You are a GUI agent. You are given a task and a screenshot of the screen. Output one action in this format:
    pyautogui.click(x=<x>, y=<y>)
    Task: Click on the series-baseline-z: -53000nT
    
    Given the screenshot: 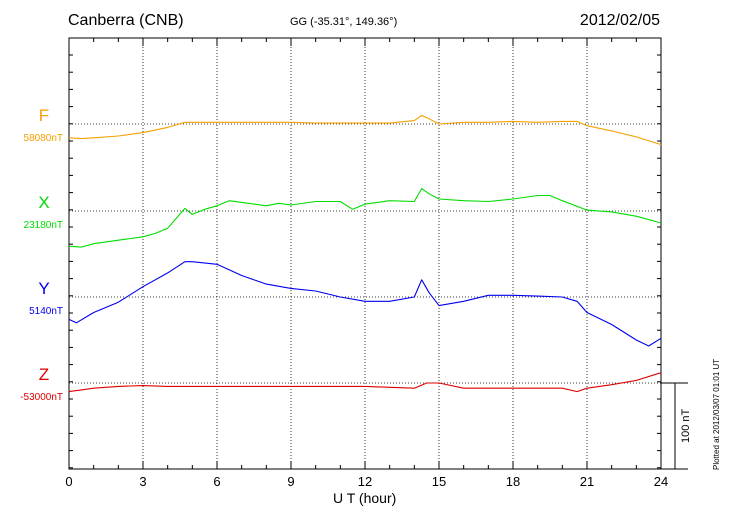 What is the action you would take?
    pyautogui.click(x=41, y=397)
    